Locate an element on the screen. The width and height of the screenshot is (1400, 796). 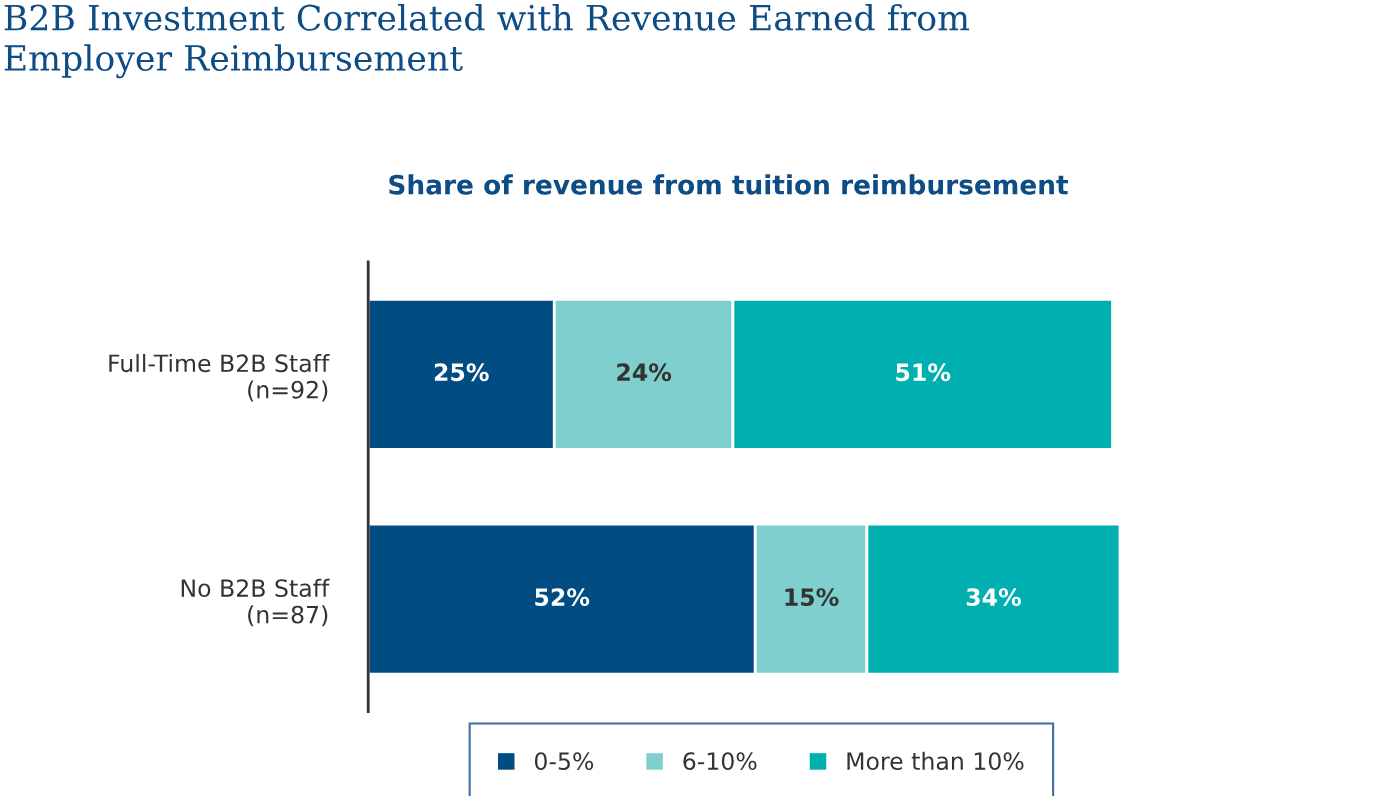
legend-label: 0-5% is located at coordinates (564, 761).